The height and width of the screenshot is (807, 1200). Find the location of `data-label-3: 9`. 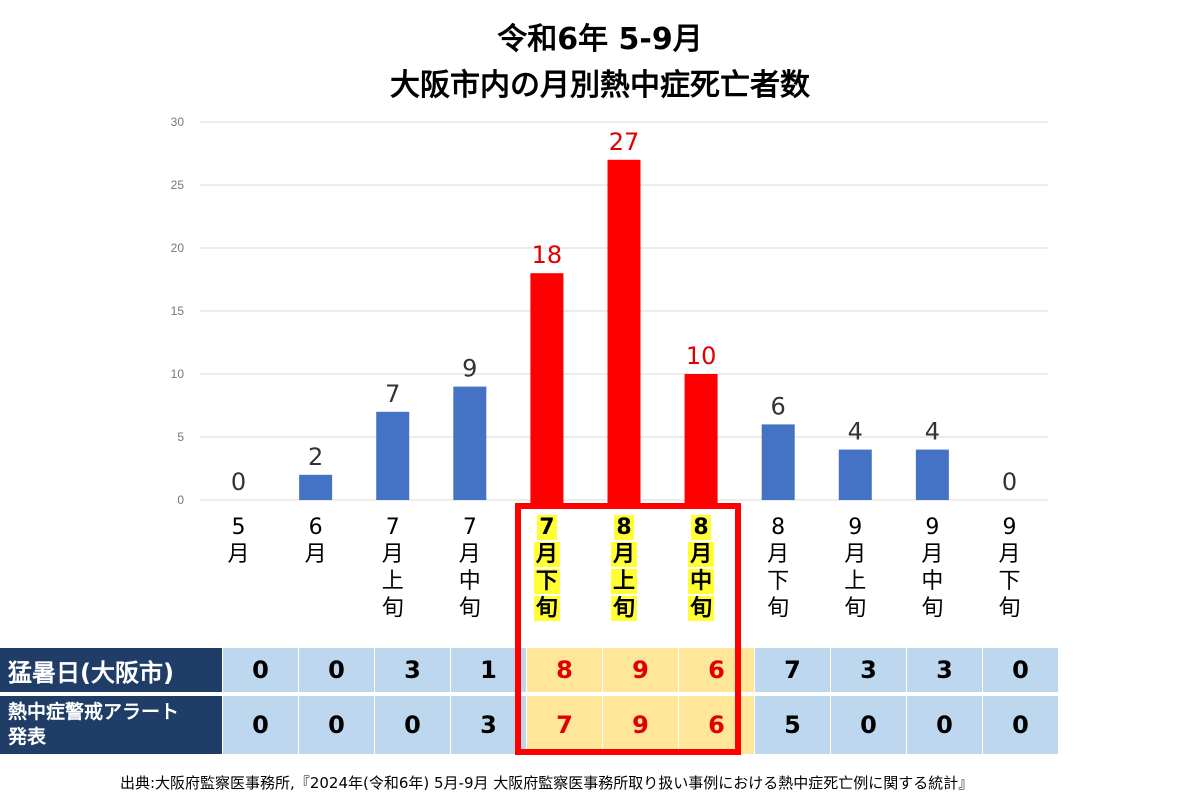

data-label-3: 9 is located at coordinates (469, 369).